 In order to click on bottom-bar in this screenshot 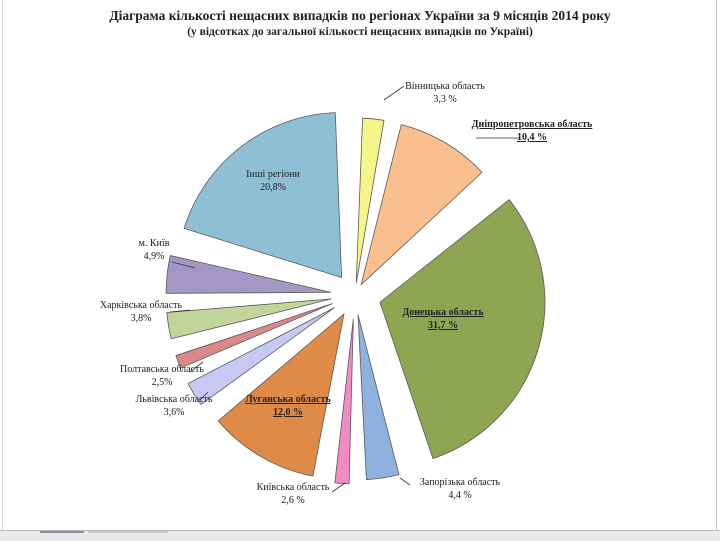, I will do `click(360, 535)`.